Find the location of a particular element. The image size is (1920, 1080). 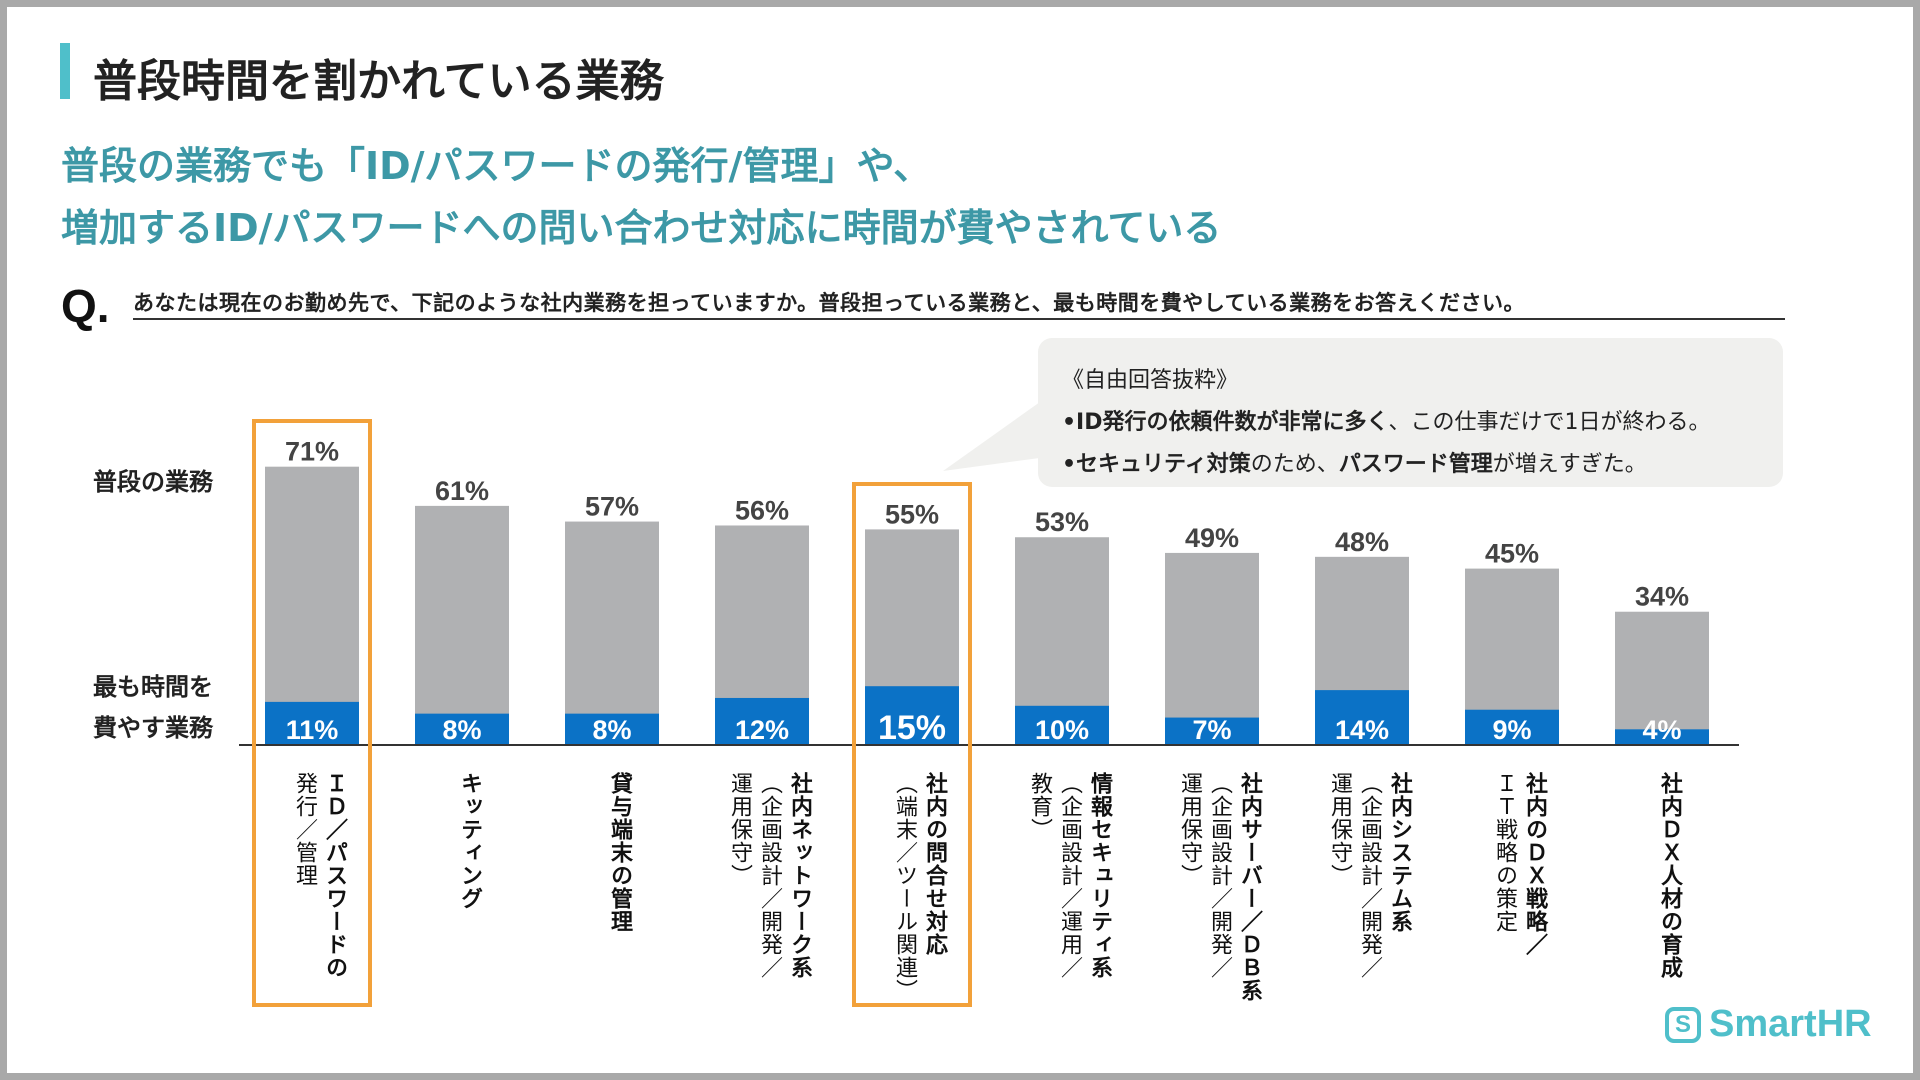

value-label-usual: 56% is located at coordinates (762, 510).